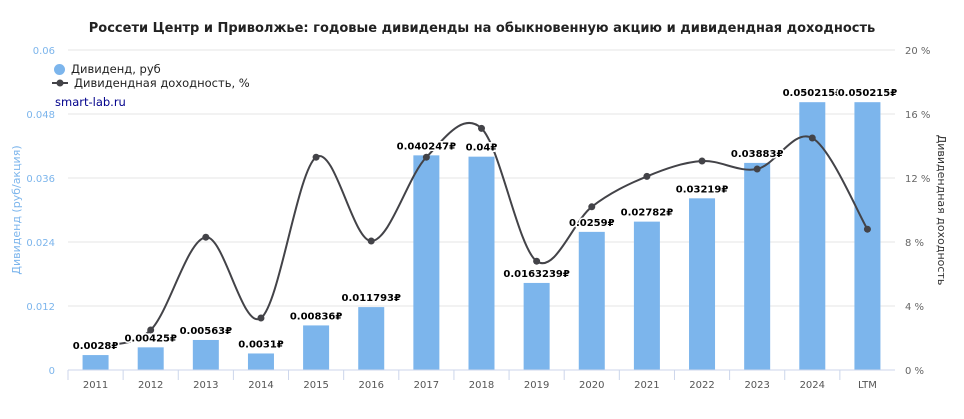 This screenshot has height=419, width=964. Describe the element at coordinates (536, 385) in the screenshot. I see `x-tick-label: 2019` at that location.